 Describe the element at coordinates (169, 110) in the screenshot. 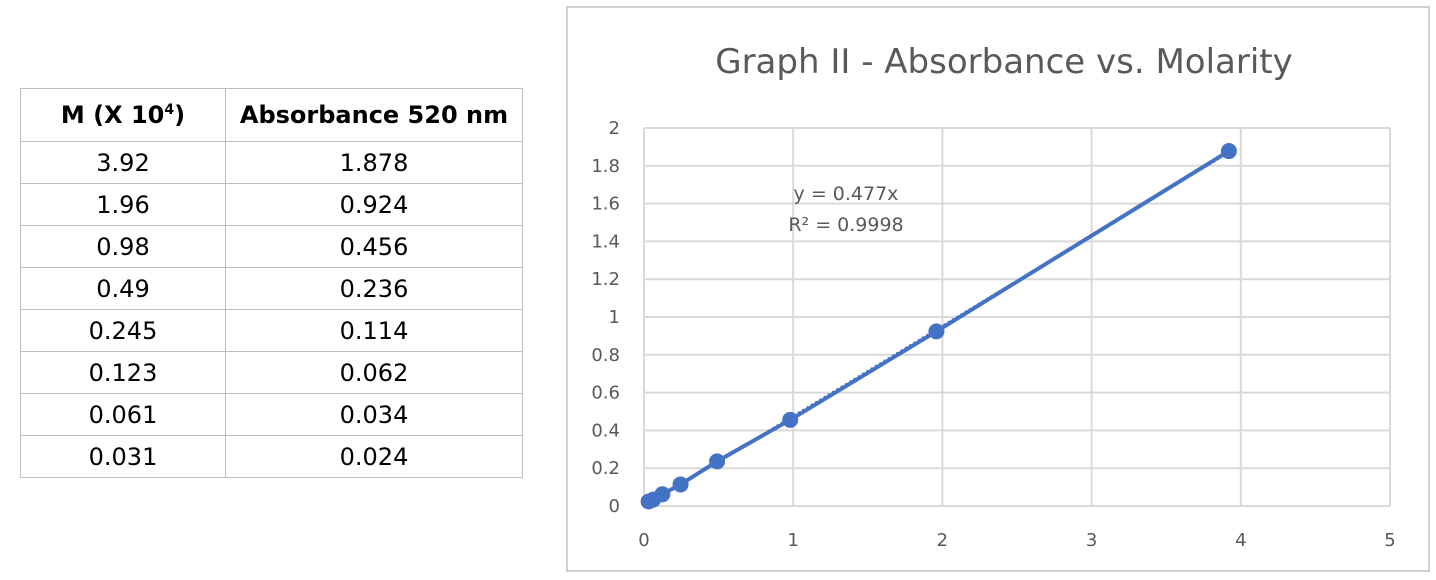

I see `header-molarity-exponent: 4` at that location.